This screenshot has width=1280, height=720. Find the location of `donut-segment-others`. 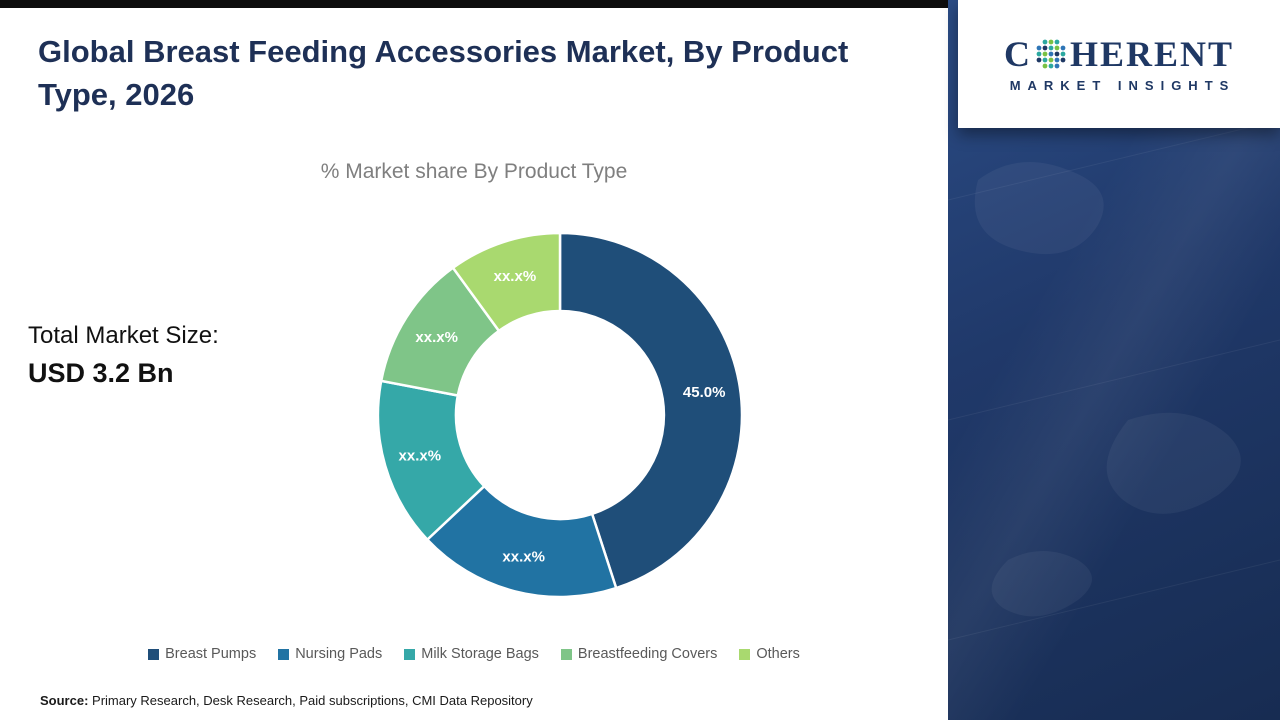

donut-segment-others is located at coordinates (506, 282).